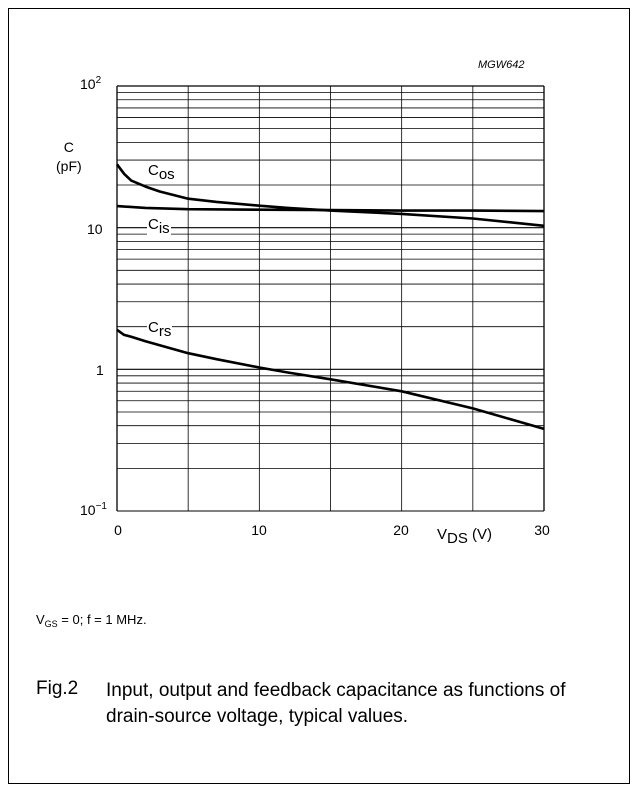  I want to click on curve-label-cos: Cos, so click(161, 172).